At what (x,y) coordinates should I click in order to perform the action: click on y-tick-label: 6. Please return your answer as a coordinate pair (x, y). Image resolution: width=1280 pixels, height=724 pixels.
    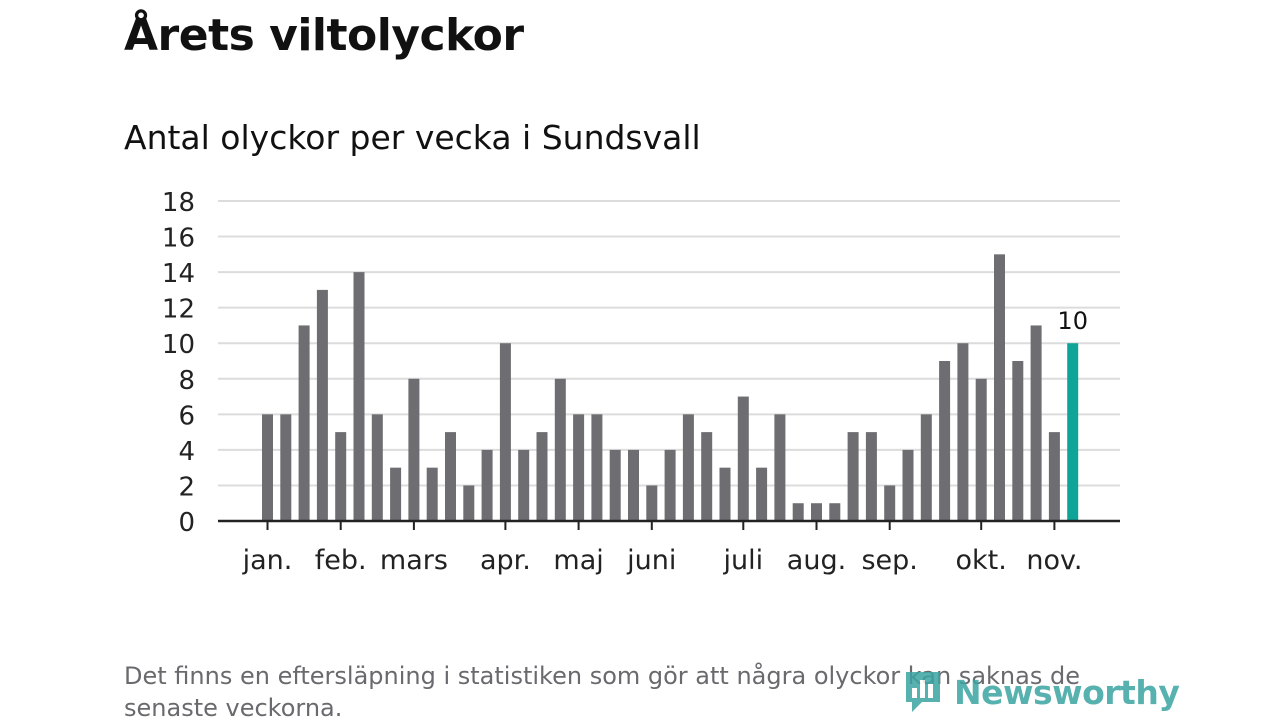
    Looking at the image, I should click on (186, 416).